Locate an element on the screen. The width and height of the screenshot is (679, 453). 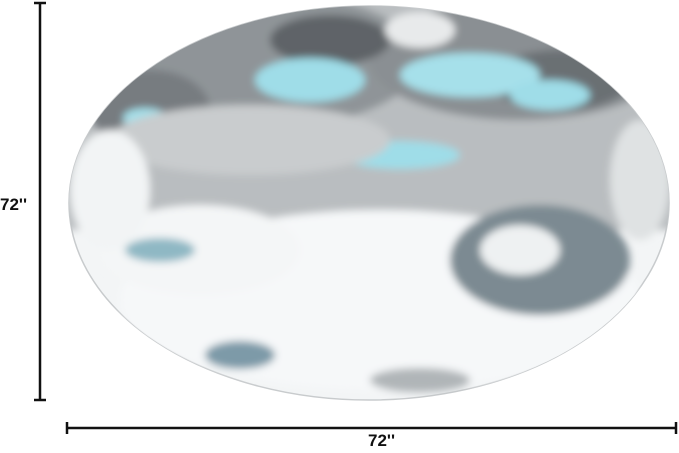
width-label: 72'' is located at coordinates (381, 440).